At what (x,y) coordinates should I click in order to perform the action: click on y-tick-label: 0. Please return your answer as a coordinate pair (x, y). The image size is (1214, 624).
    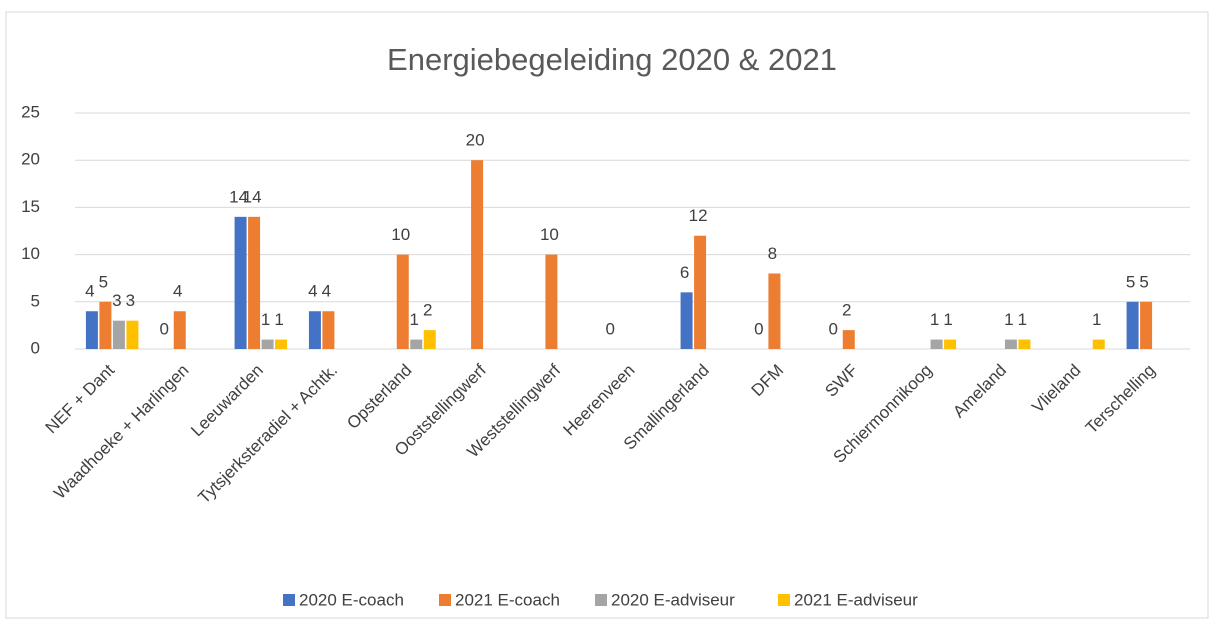
    Looking at the image, I should click on (35, 347).